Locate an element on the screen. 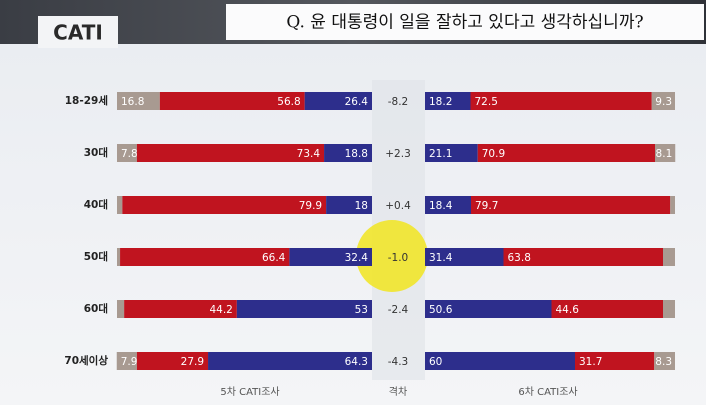  diff-label: -1.0 is located at coordinates (398, 258).